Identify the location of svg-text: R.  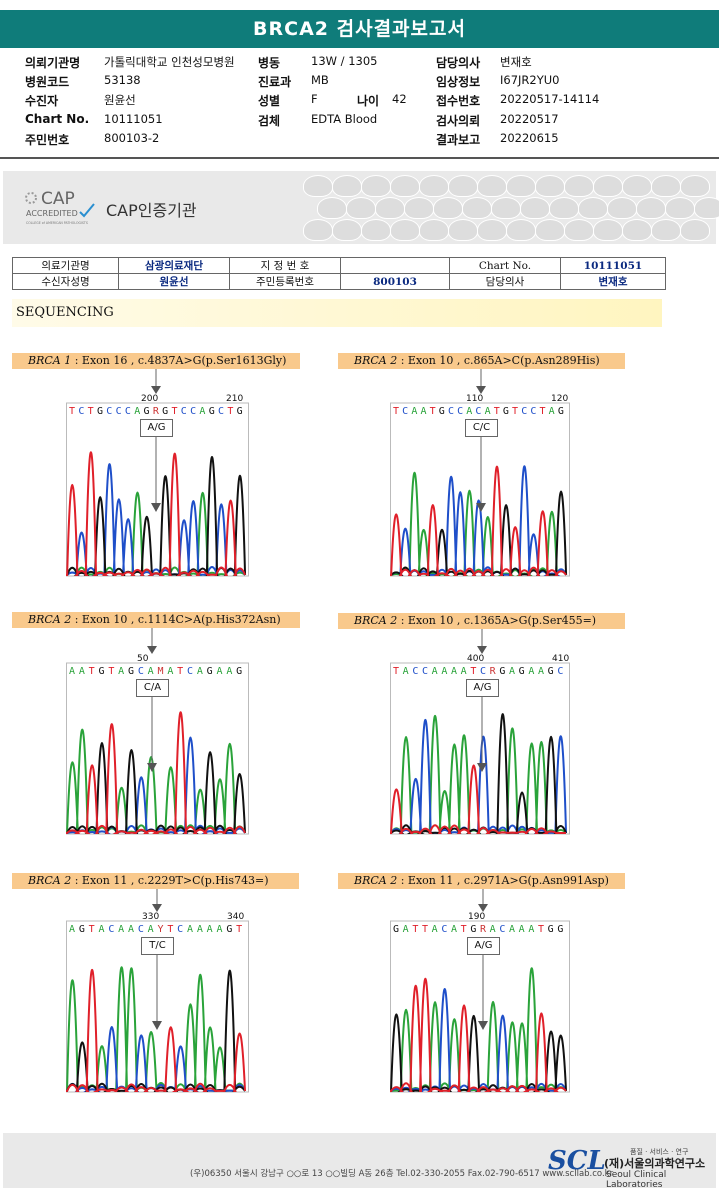
(156, 411).